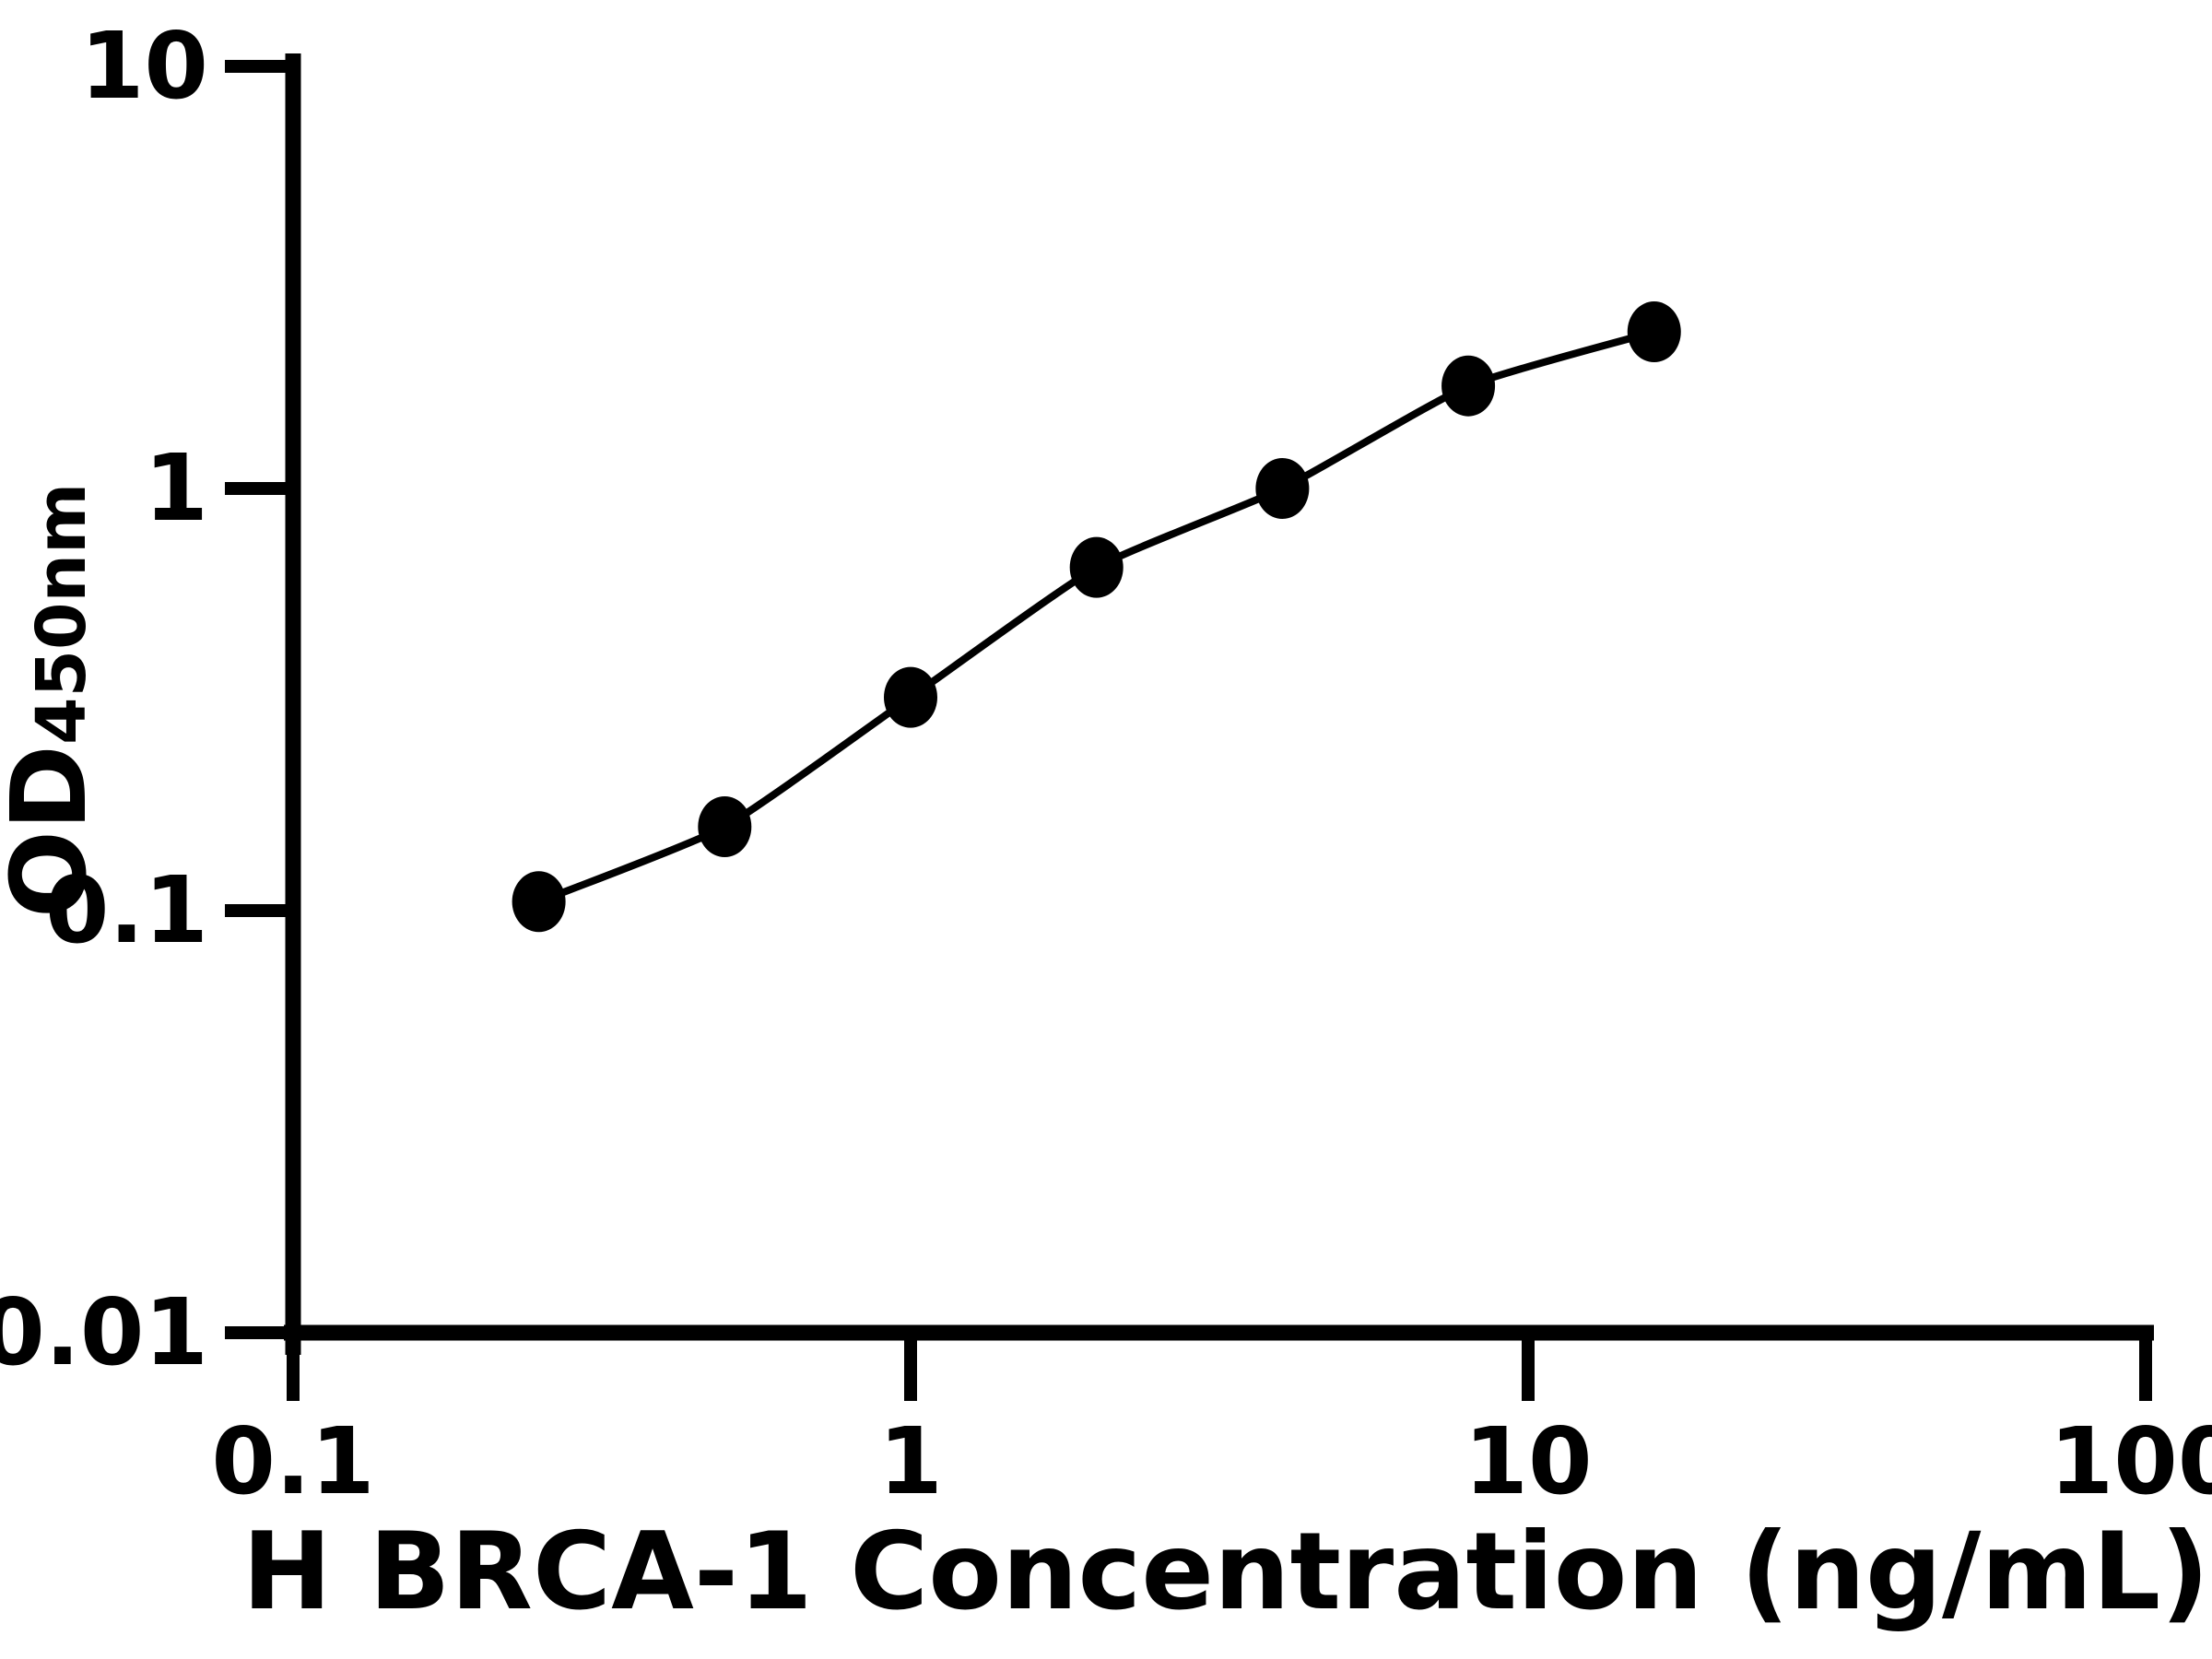 The width and height of the screenshot is (2212, 1659). I want to click on y-axis-tick-labels: 0.01 0.1 1 10, so click(104, 699).